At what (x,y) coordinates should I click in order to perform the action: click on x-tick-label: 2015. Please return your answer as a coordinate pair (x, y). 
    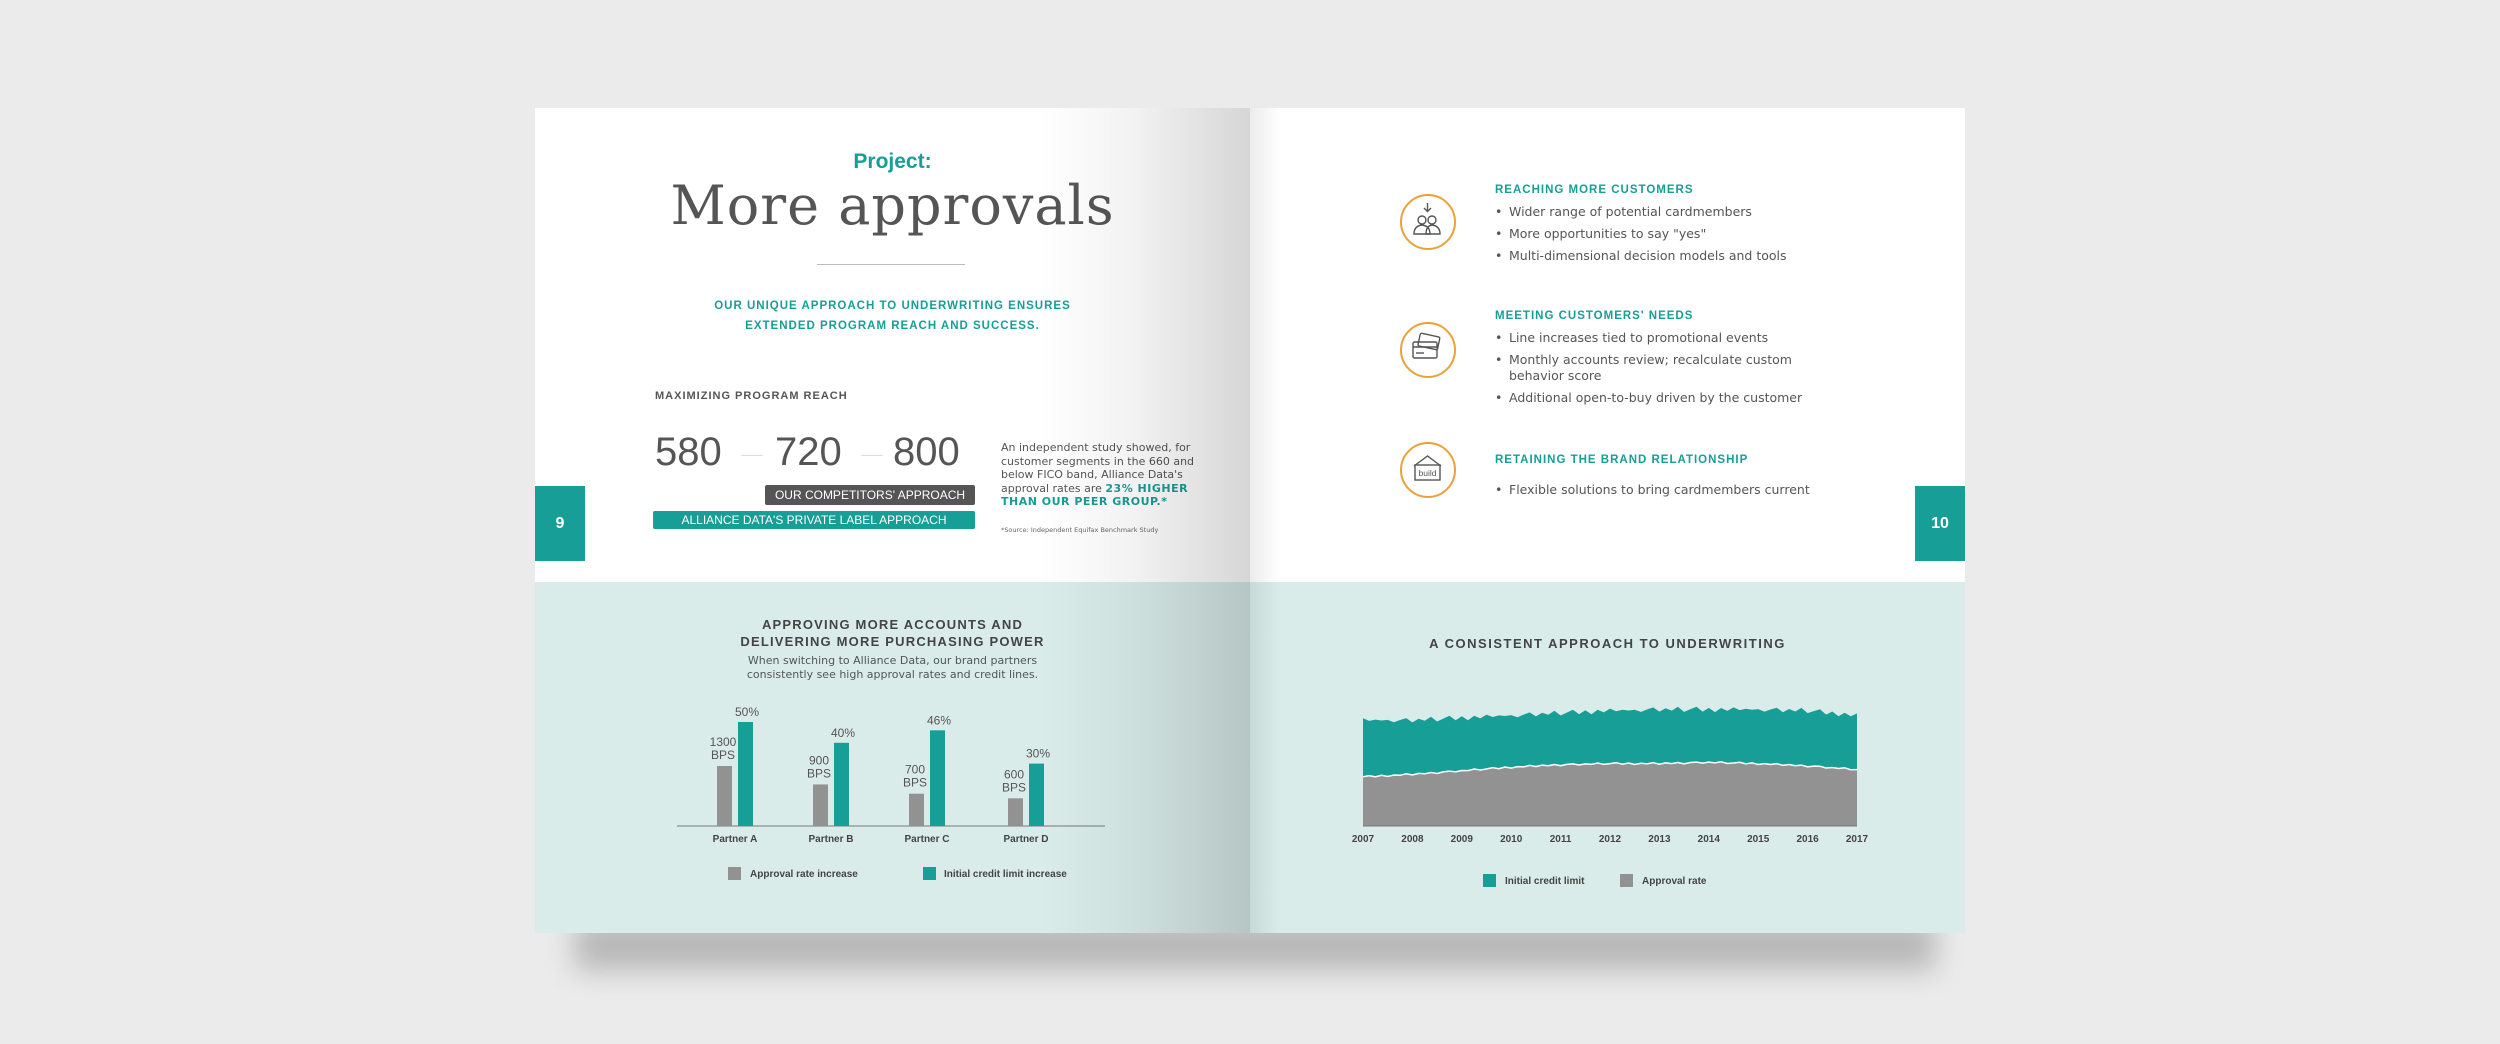
    Looking at the image, I should click on (1758, 839).